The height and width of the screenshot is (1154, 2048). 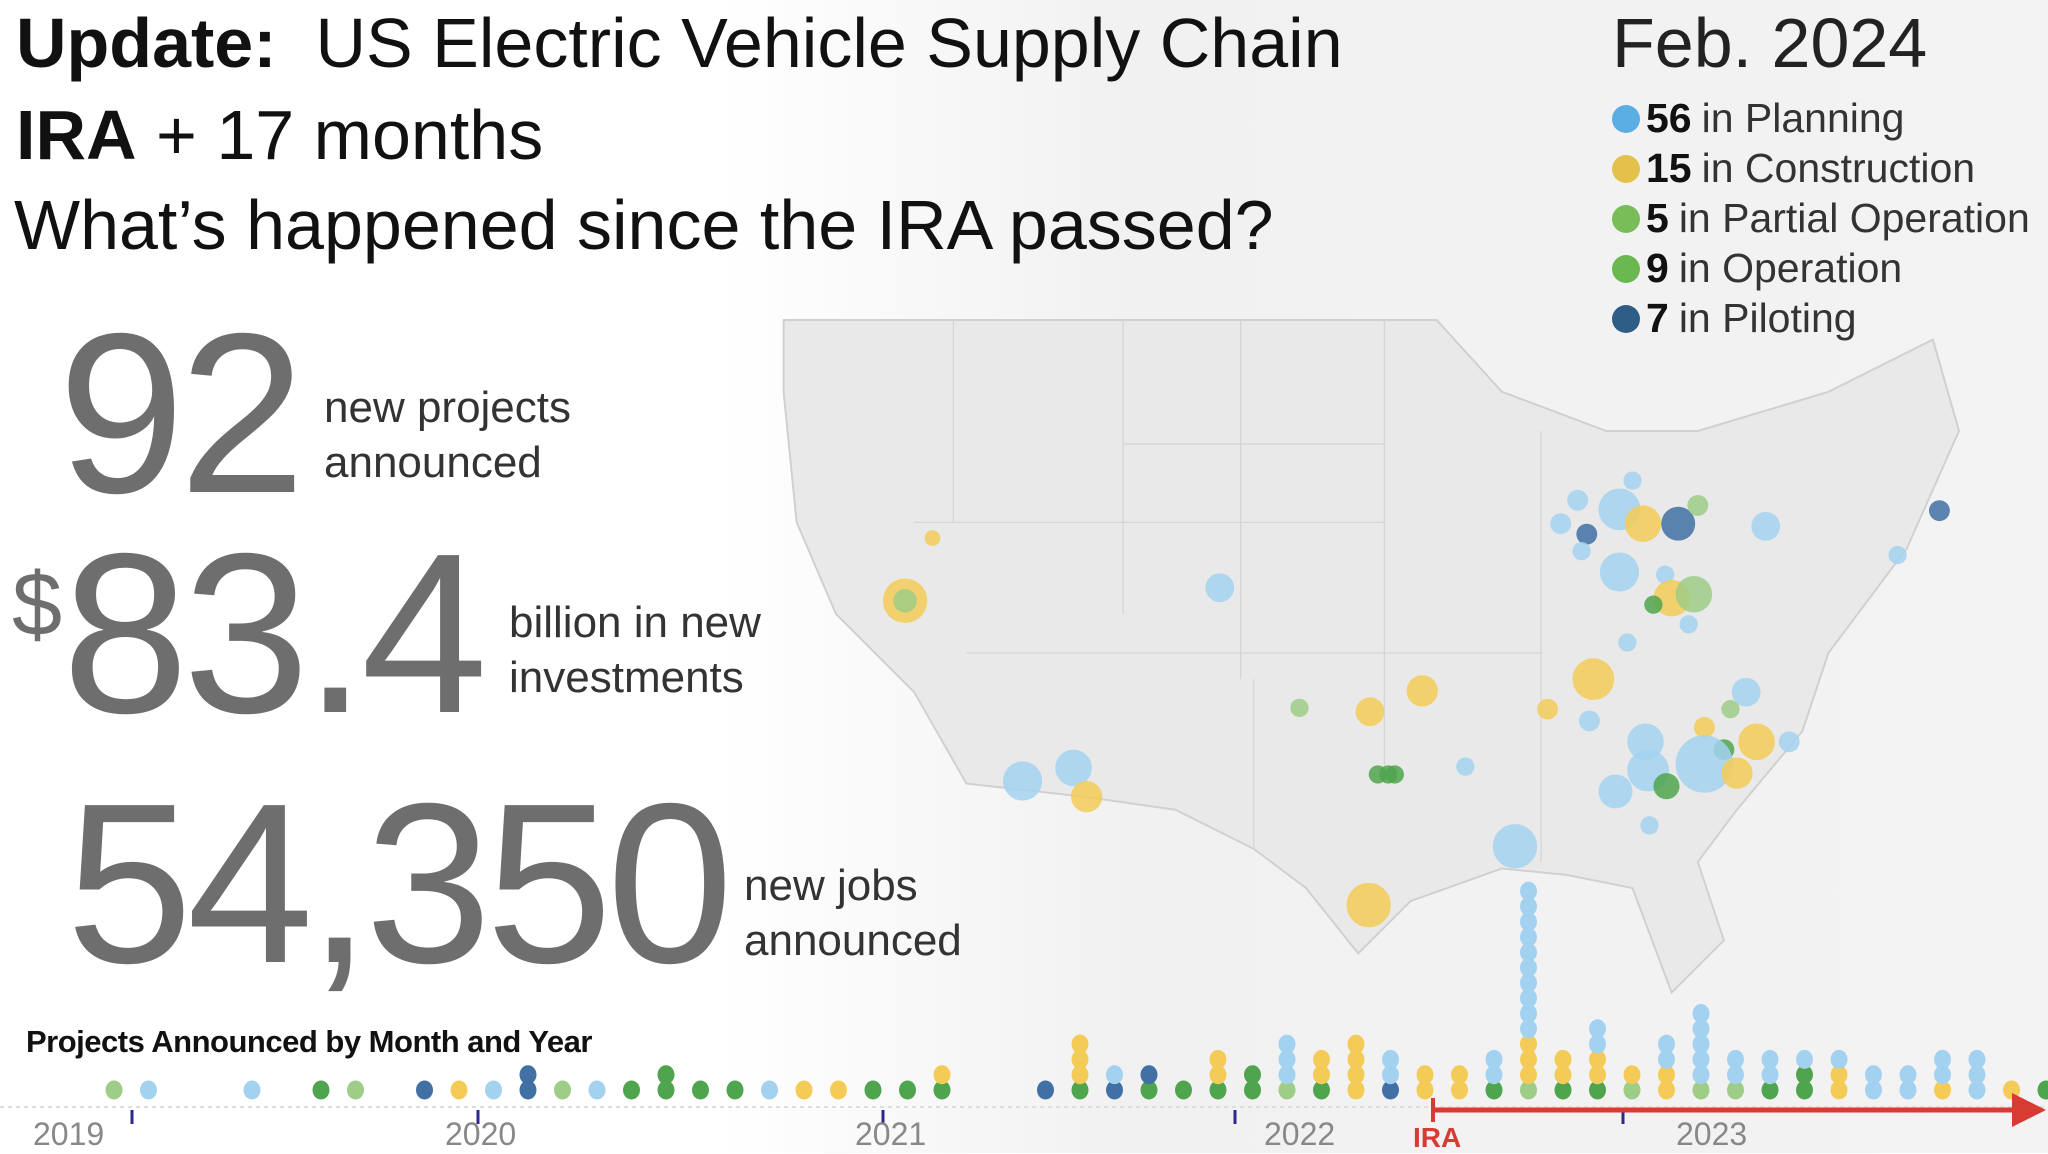 What do you see at coordinates (1299, 1134) in the screenshot?
I see `year-label-2022: 2022` at bounding box center [1299, 1134].